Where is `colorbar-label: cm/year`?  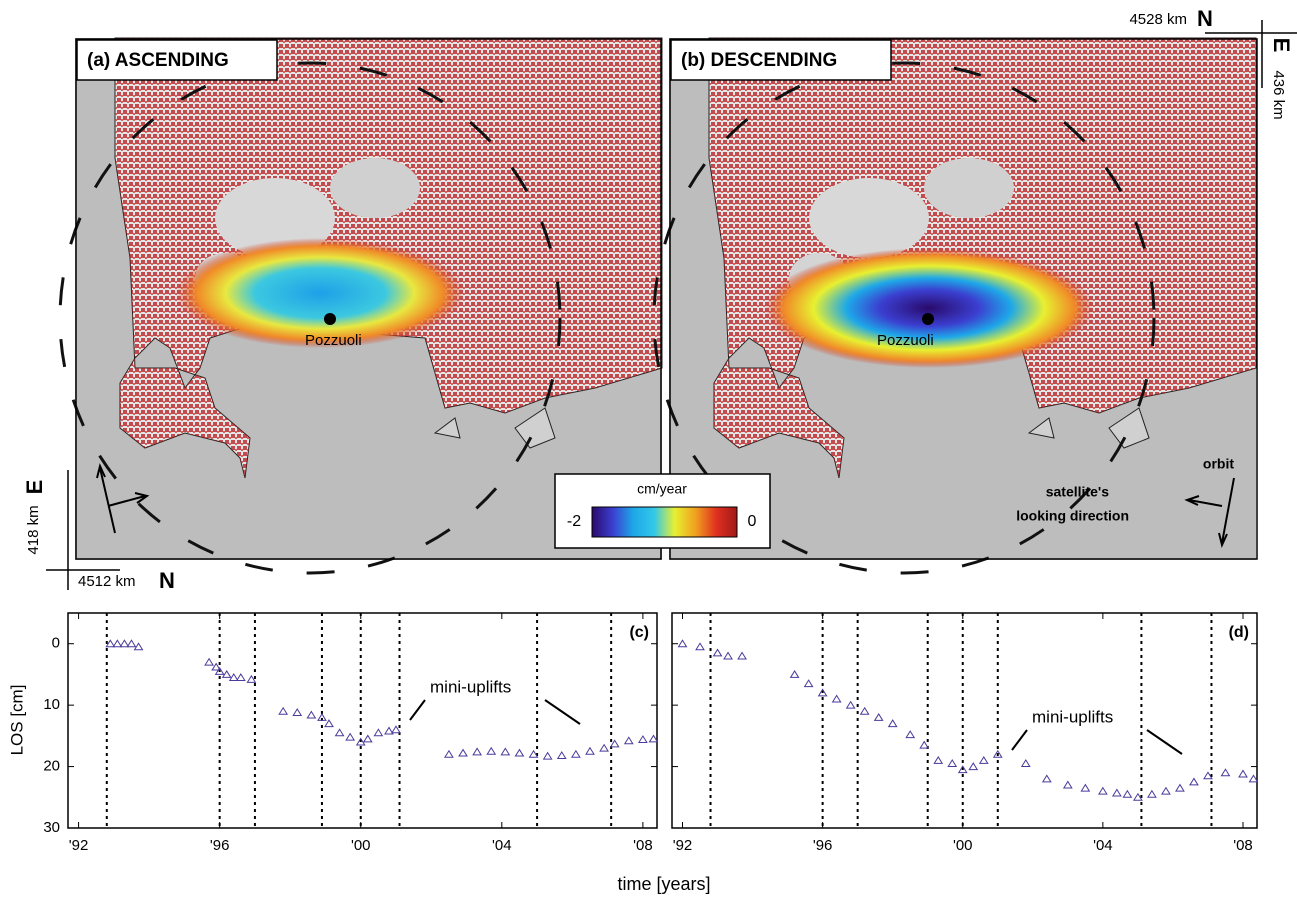
colorbar-label: cm/year is located at coordinates (662, 489).